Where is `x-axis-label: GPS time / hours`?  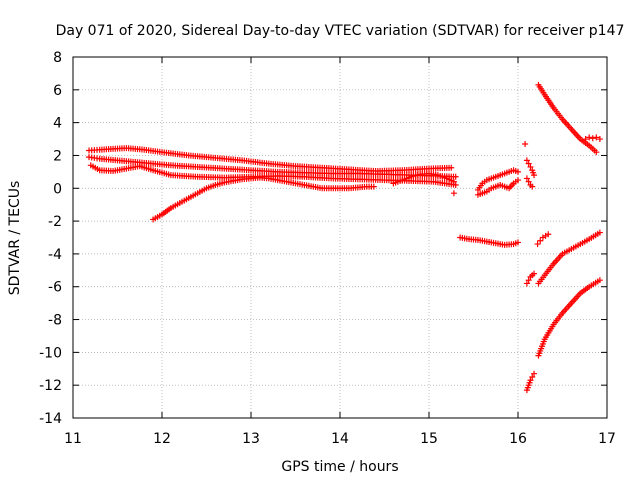
x-axis-label: GPS time / hours is located at coordinates (339, 467).